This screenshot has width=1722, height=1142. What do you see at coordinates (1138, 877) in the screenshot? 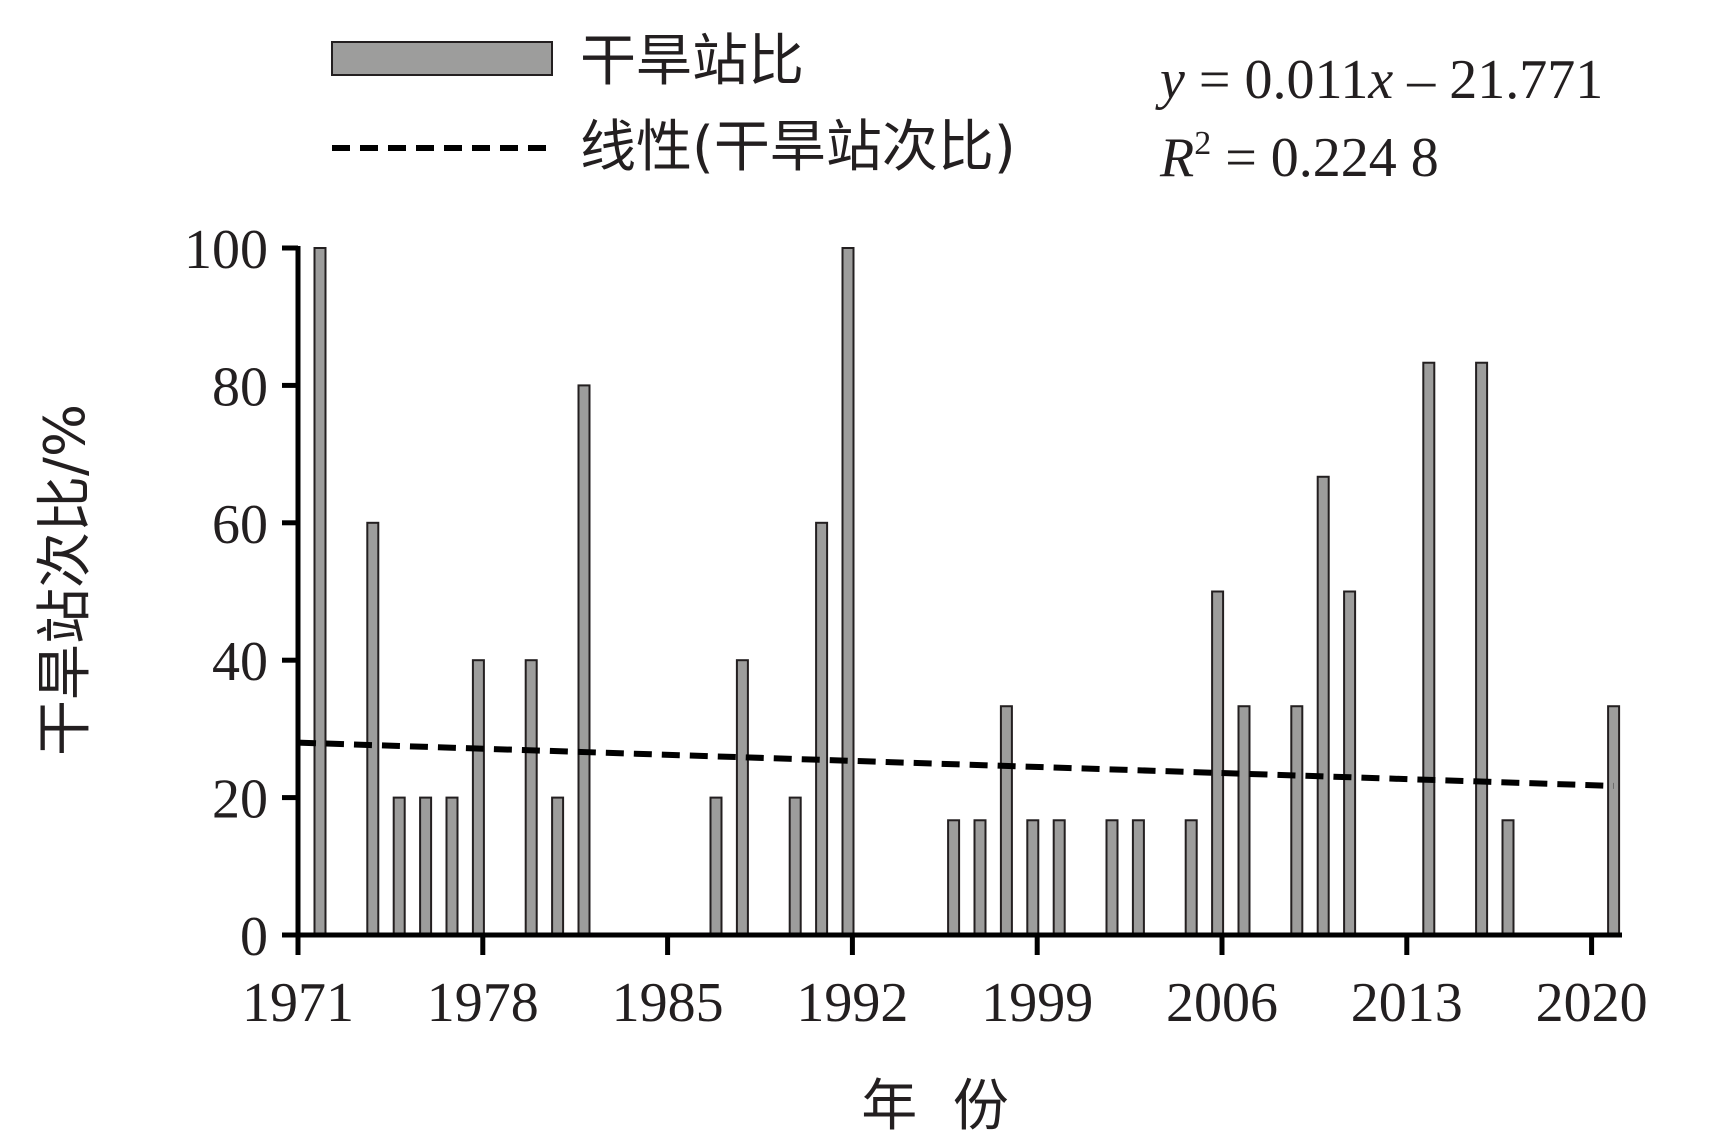
I see `bar-2002` at bounding box center [1138, 877].